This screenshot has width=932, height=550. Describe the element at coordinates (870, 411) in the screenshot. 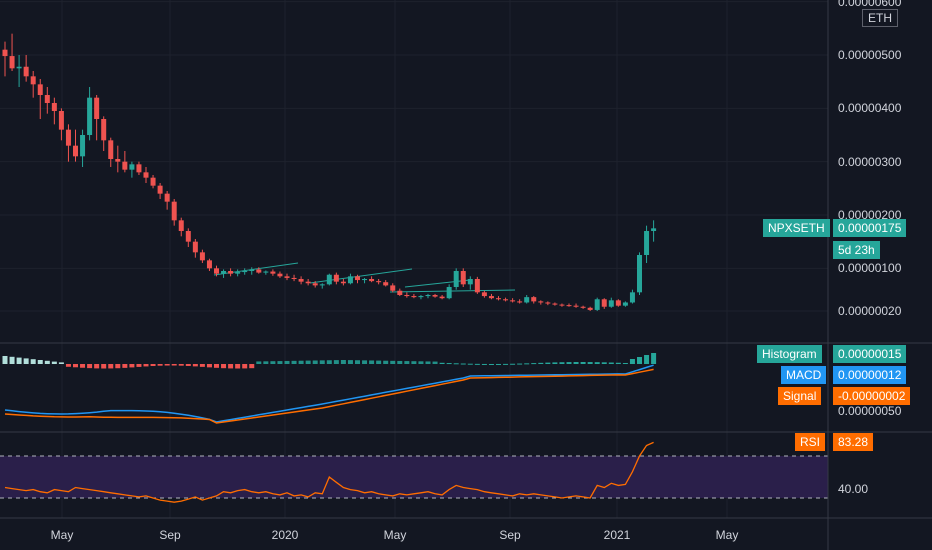

I see `macd-axis-label: 0.00000050` at that location.